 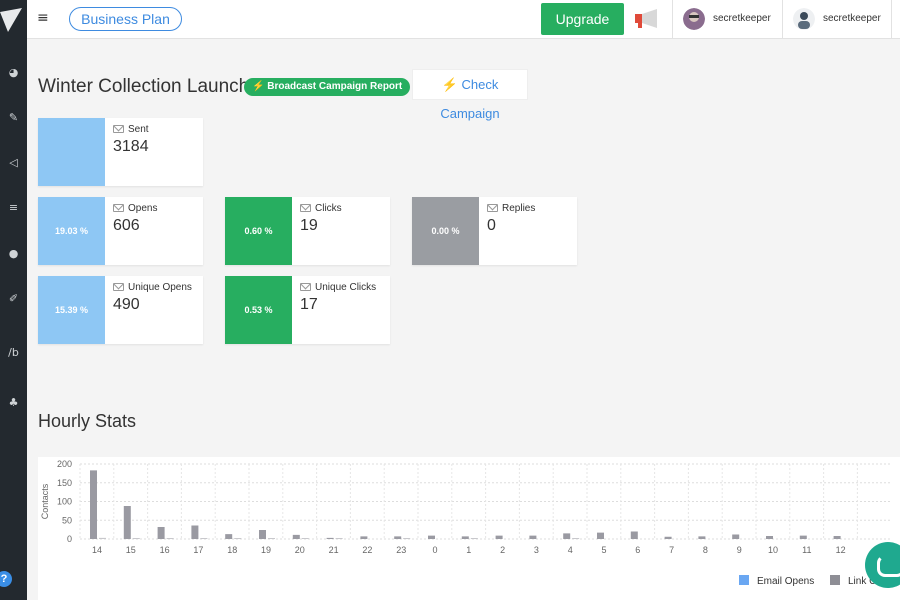 I want to click on stat-card-replies: 0.00 % Replies 0, so click(x=494, y=231).